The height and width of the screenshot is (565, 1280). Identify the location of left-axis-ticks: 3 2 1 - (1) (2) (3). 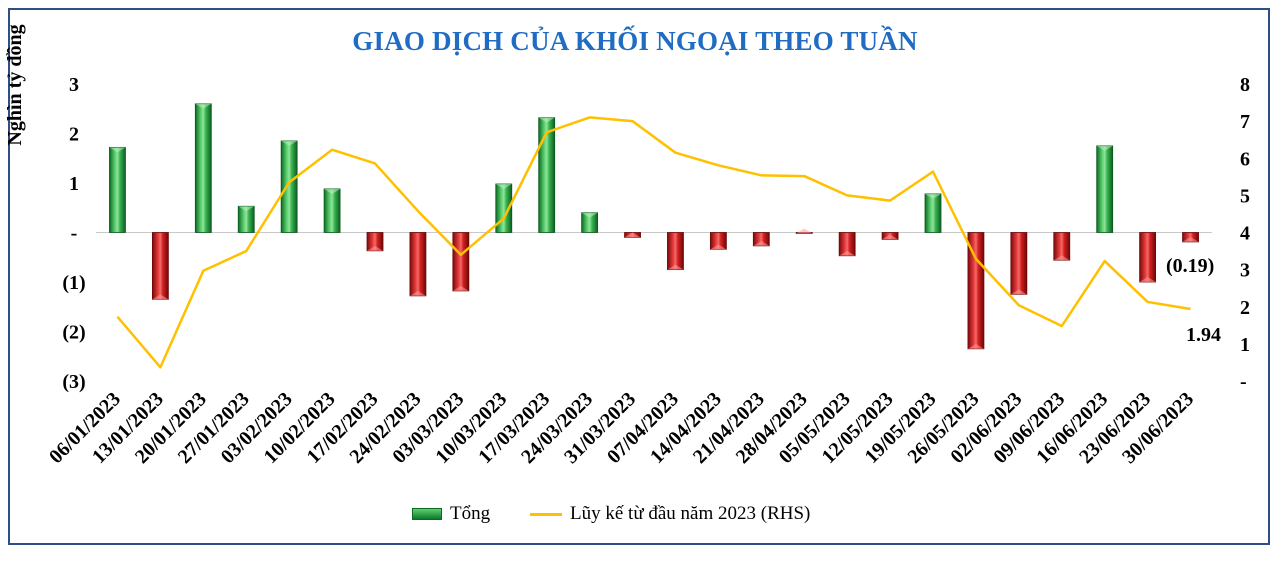
(73, 233).